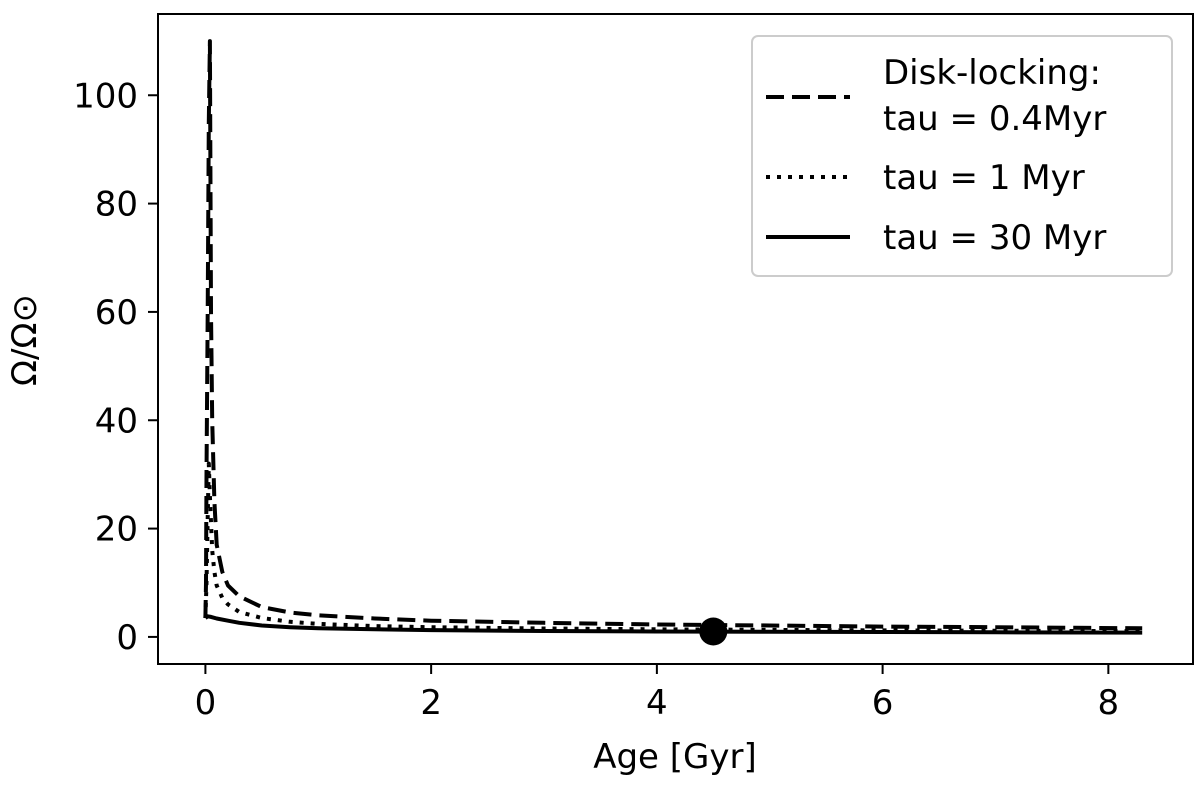  I want to click on legend-frame, so click(962, 156).